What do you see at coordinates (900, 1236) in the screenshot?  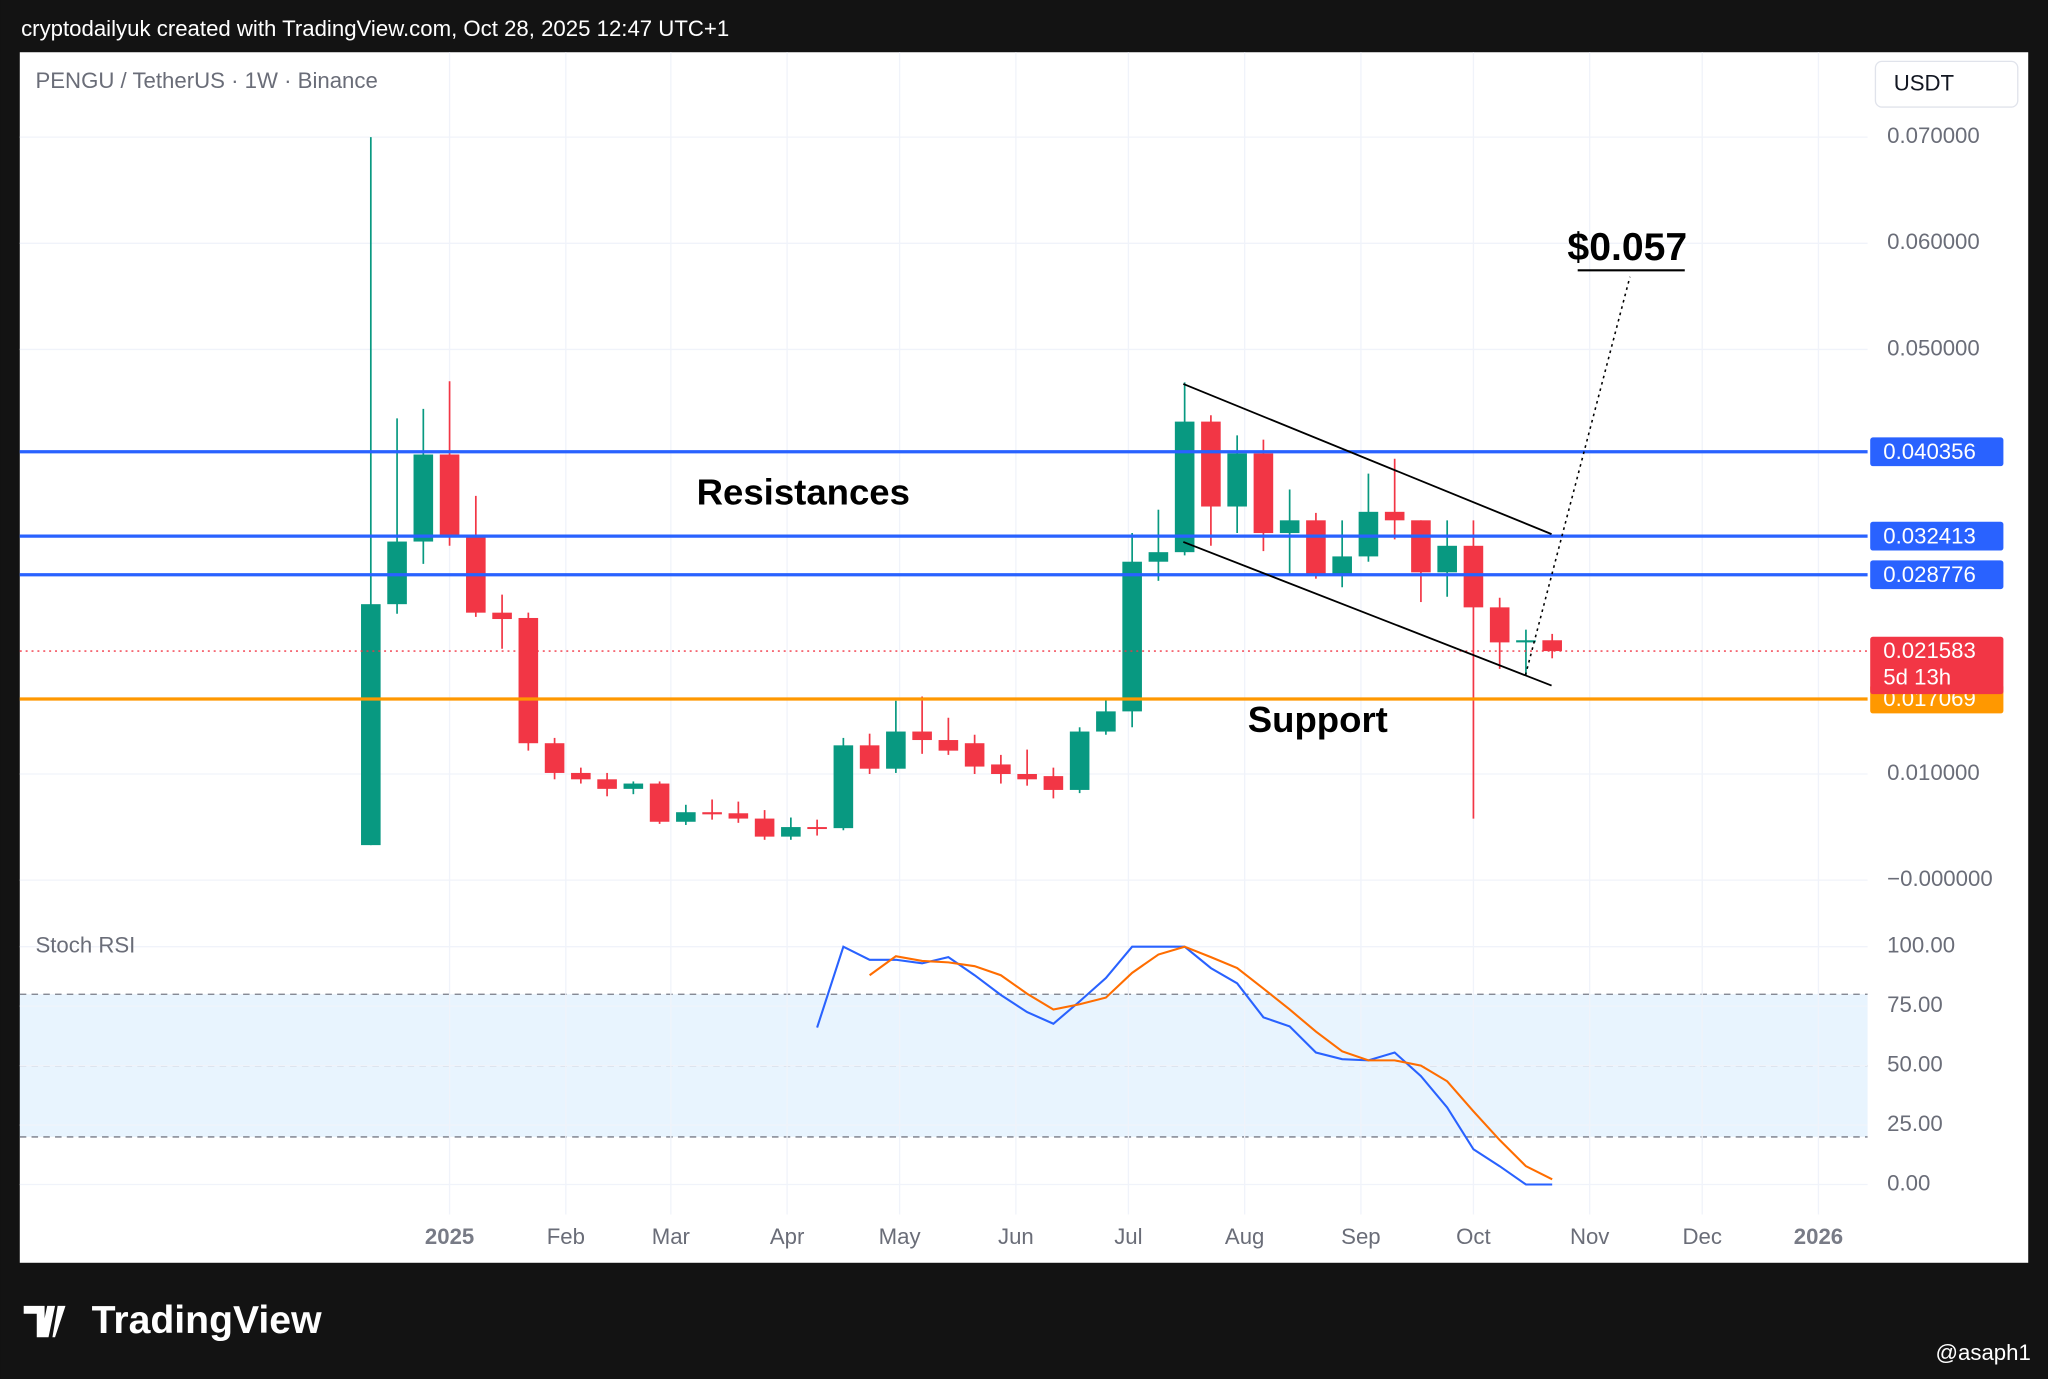 I see `x-tick-label: May` at bounding box center [900, 1236].